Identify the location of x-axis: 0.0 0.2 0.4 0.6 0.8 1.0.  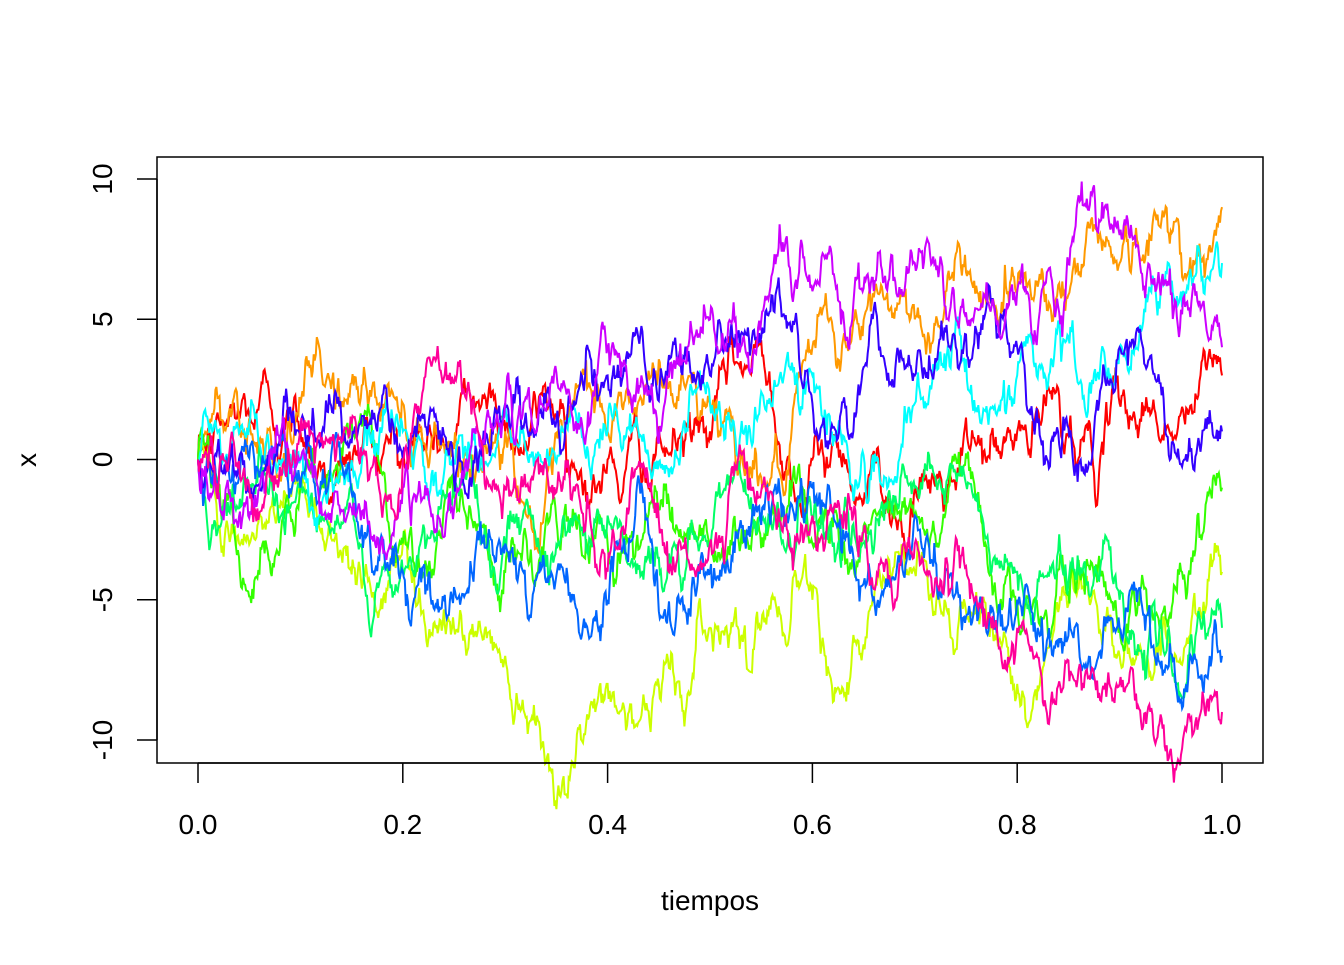
(710, 801).